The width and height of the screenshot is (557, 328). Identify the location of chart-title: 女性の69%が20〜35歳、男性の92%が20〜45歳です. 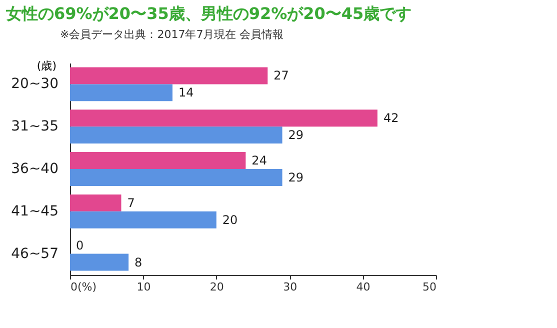
(209, 14).